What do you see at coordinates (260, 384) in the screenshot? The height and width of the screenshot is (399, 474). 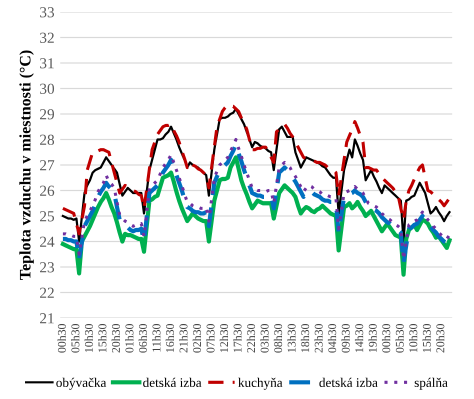 I see `legend-label: kuchyňa` at bounding box center [260, 384].